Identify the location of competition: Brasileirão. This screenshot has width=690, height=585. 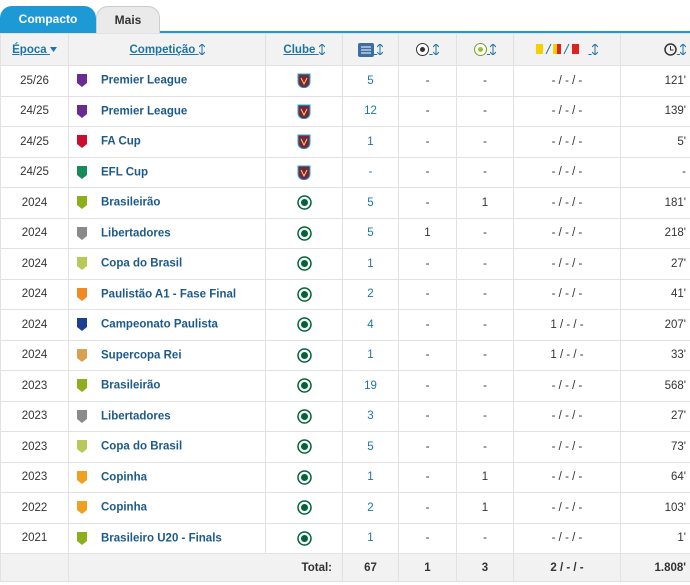
(167, 203).